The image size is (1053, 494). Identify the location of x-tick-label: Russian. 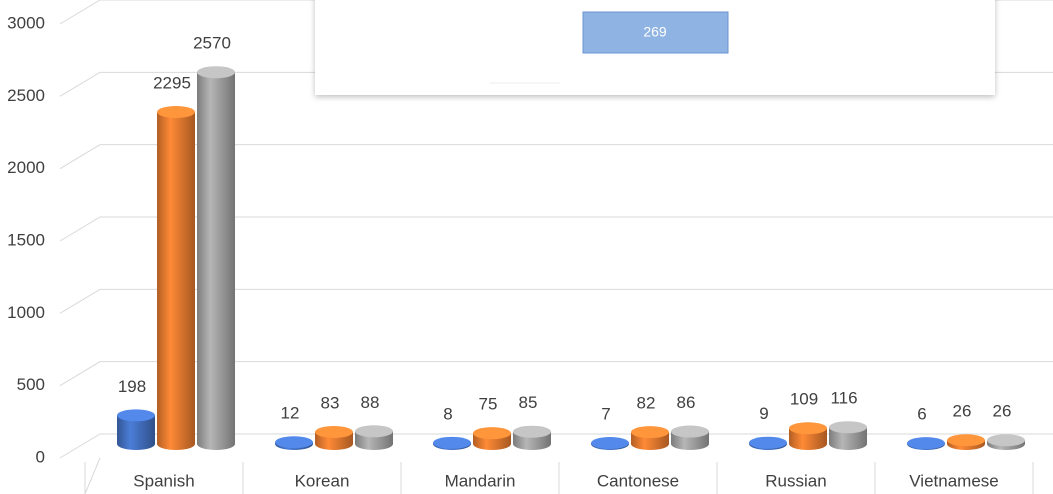
(795, 480).